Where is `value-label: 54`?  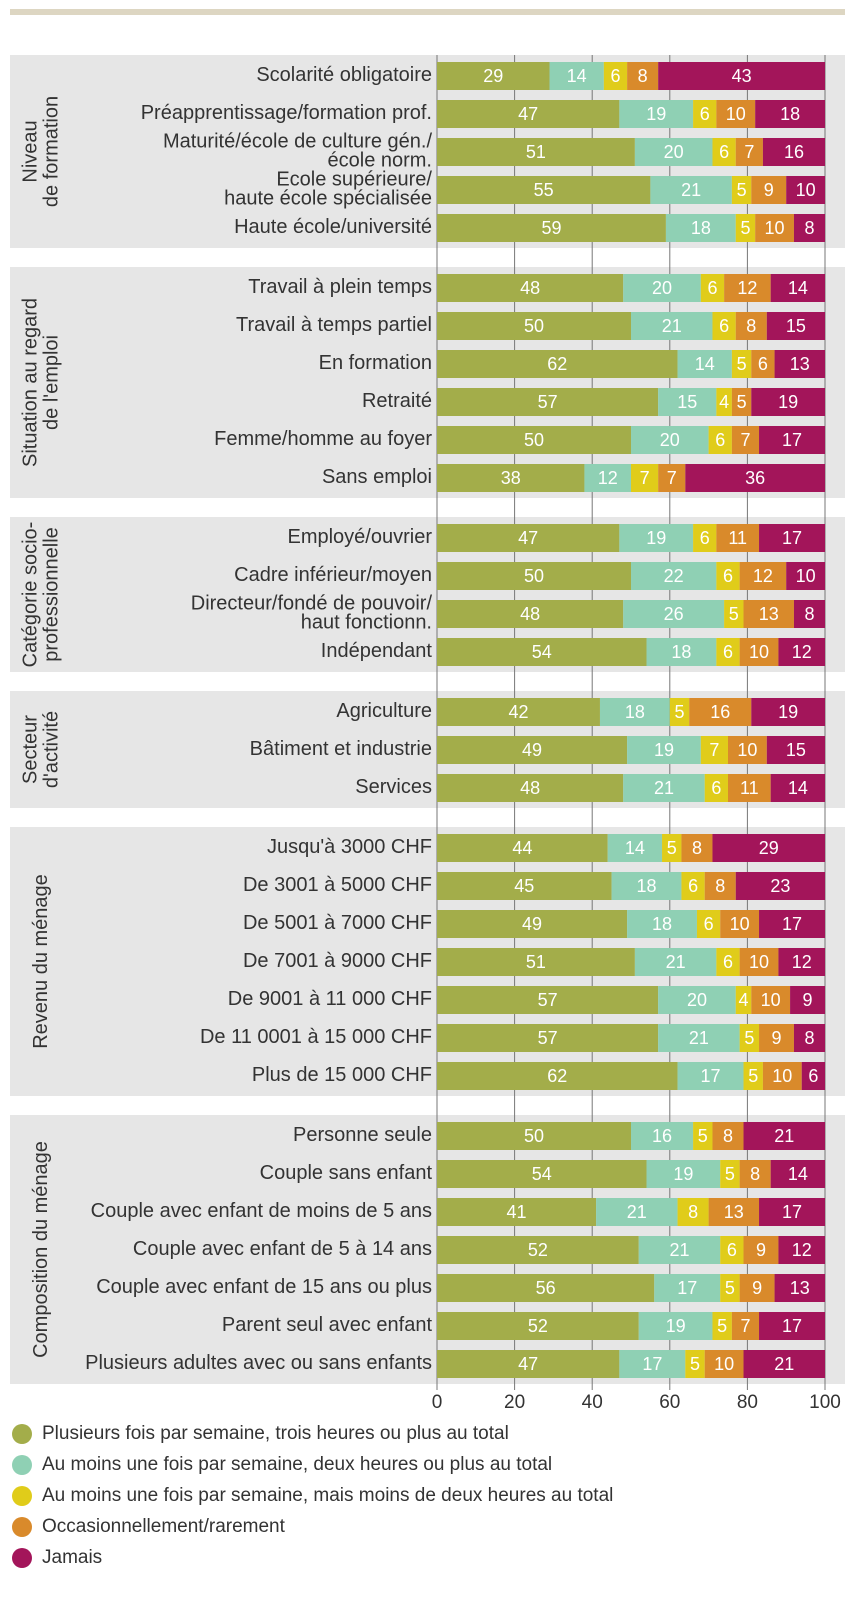 value-label: 54 is located at coordinates (542, 1174).